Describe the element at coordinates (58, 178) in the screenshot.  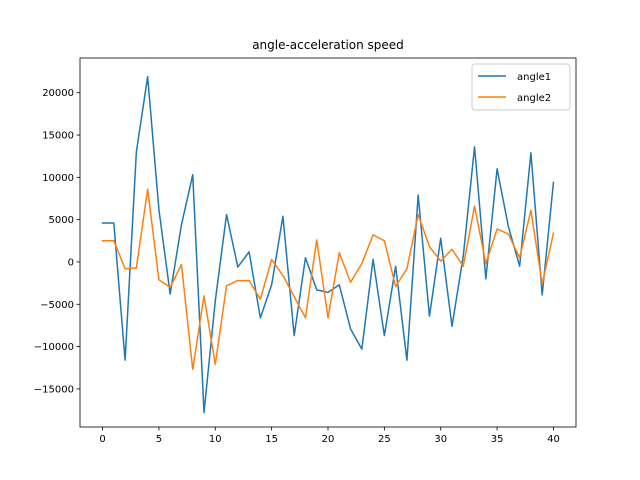
I see `y-tick-label: 10000` at that location.